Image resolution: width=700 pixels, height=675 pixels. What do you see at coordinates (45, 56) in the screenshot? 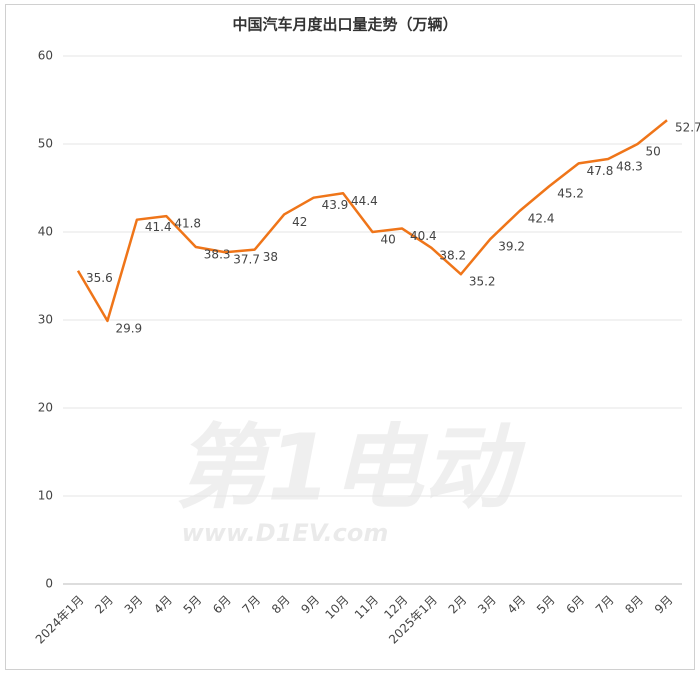
I see `y-tick-label: 60` at bounding box center [45, 56].